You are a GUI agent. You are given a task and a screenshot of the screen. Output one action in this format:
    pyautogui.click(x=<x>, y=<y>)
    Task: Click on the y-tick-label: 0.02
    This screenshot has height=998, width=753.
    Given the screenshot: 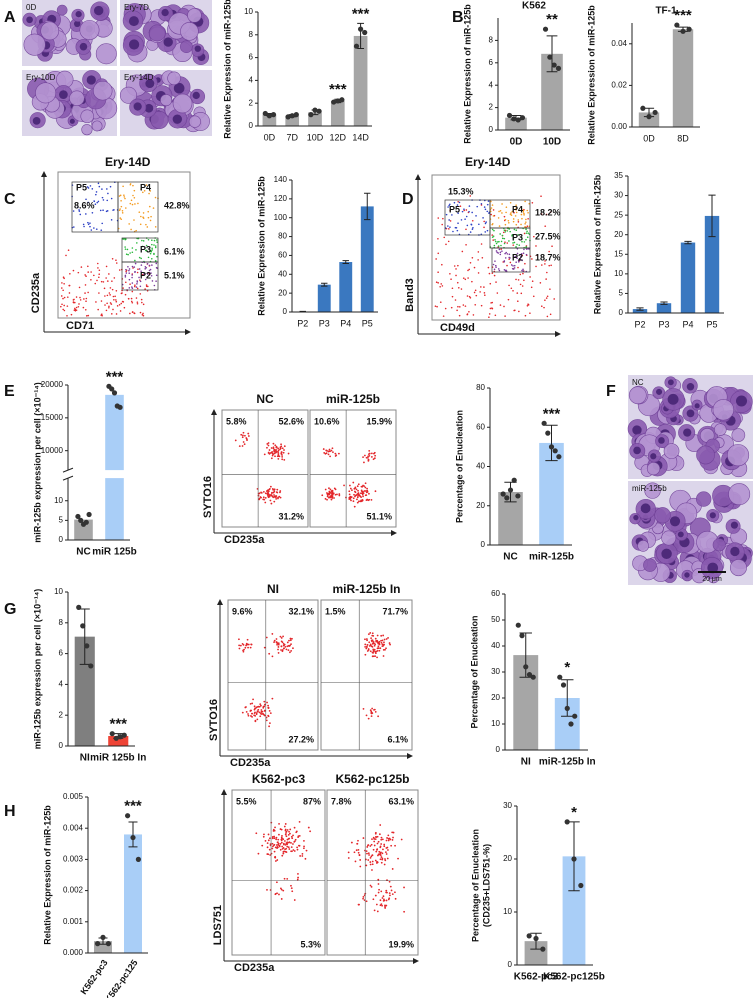 What is the action you would take?
    pyautogui.click(x=619, y=85)
    